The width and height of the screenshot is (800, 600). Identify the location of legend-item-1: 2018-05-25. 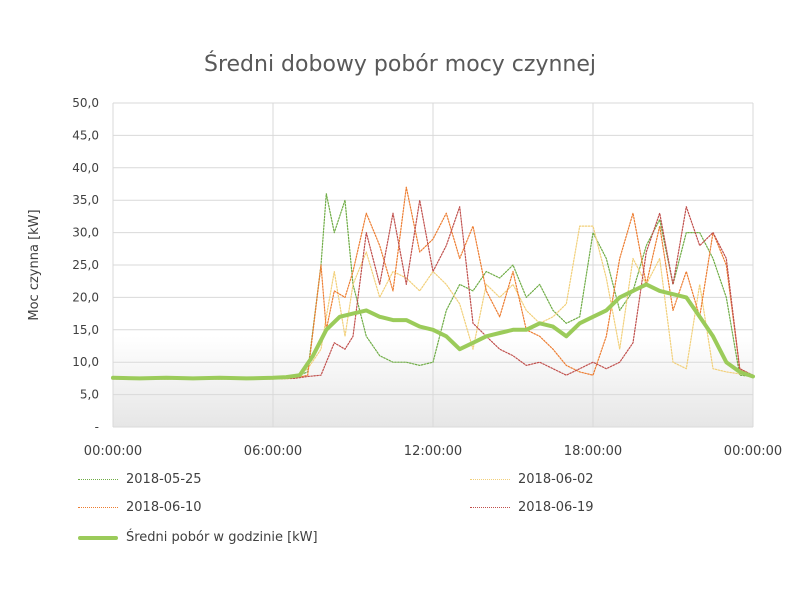
(140, 479).